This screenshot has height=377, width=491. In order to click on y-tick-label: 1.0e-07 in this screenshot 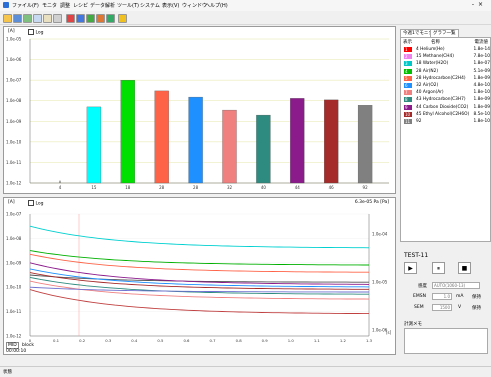, I will do `click(14, 80)`.